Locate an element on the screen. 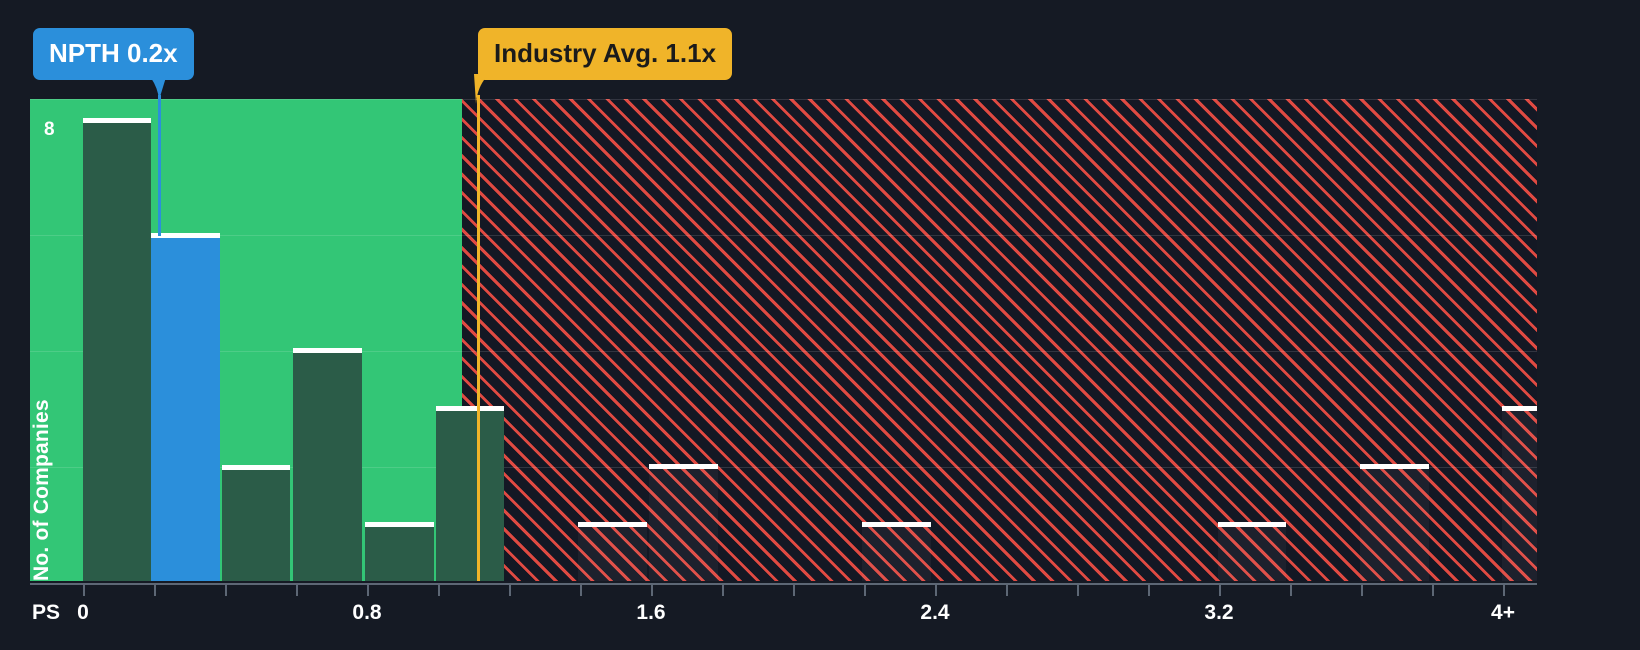 The width and height of the screenshot is (1640, 650). x-axis-tick-label: 3.2 is located at coordinates (1219, 612).